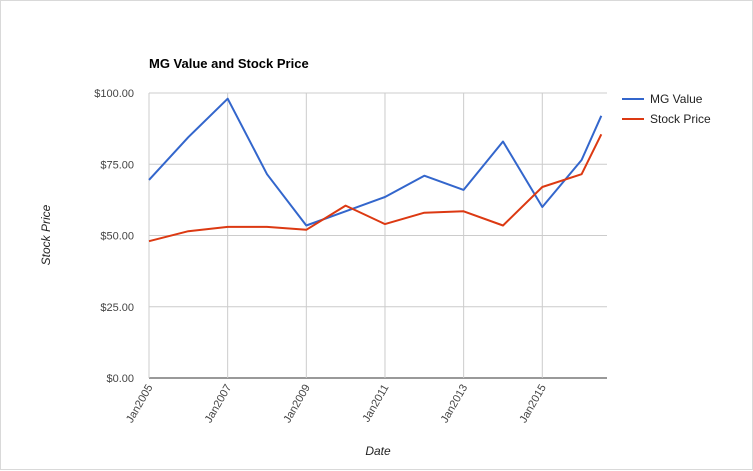 The image size is (753, 471). What do you see at coordinates (229, 63) in the screenshot?
I see `chart-title: MG Value and Stock Price` at bounding box center [229, 63].